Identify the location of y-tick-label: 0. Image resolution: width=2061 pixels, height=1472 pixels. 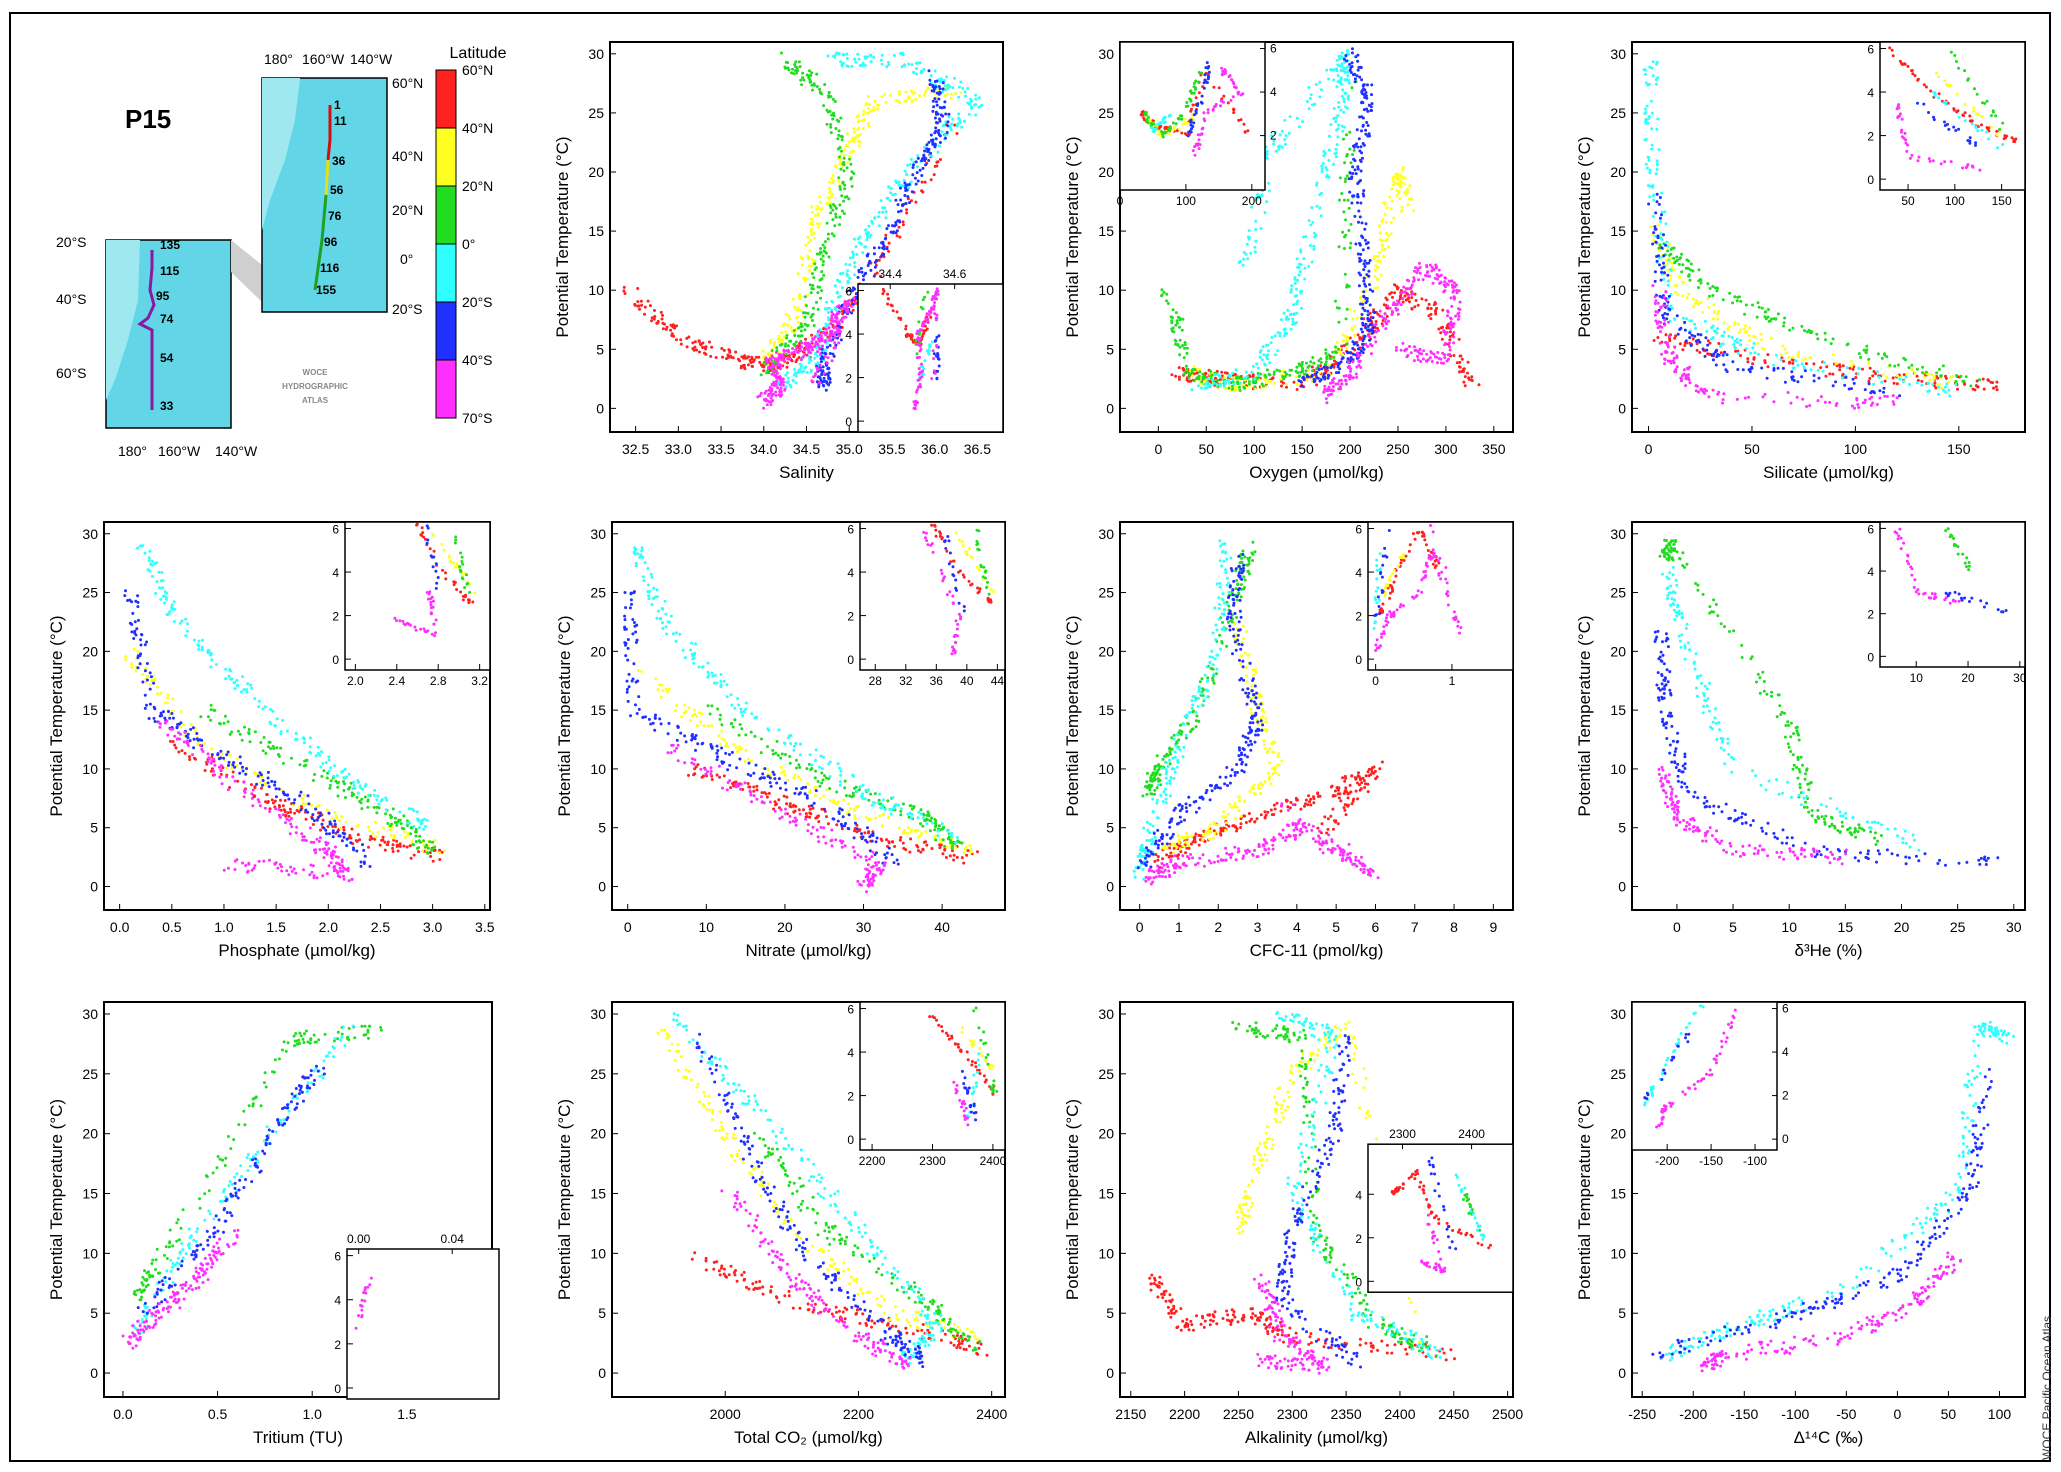
(848, 422).